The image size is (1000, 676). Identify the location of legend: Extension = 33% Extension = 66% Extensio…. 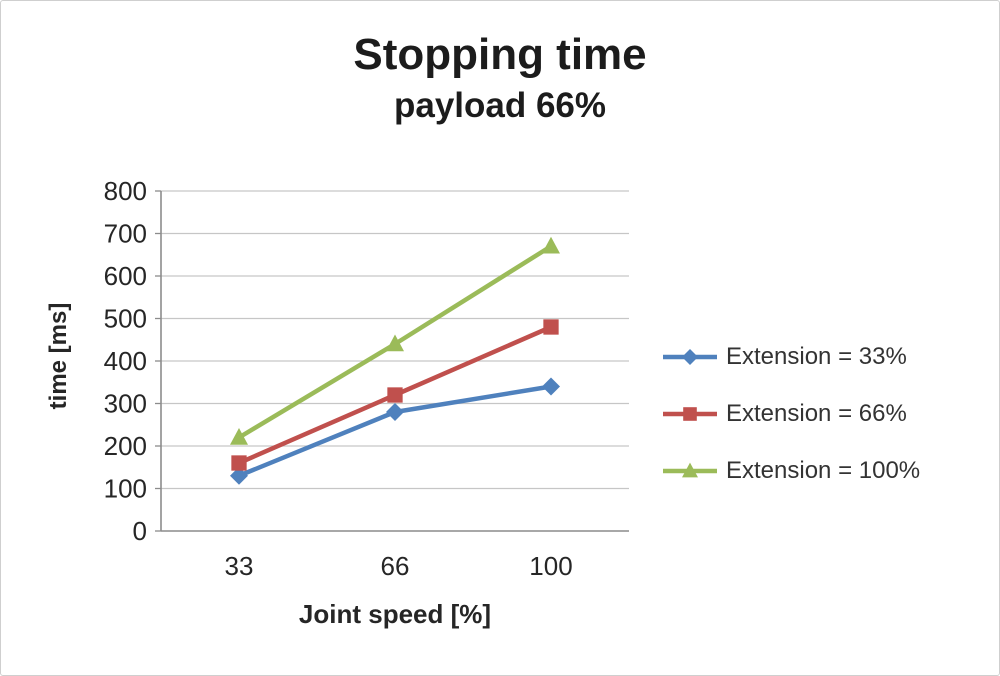
(826, 414).